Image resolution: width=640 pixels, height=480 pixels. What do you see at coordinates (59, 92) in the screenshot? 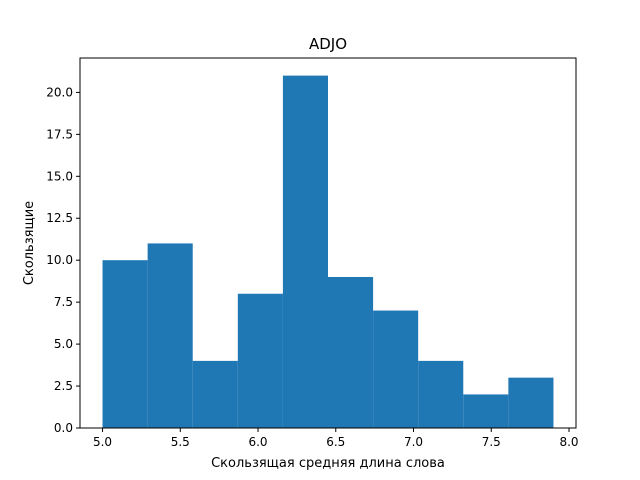
I see `y-tick-label: 20.0` at bounding box center [59, 92].